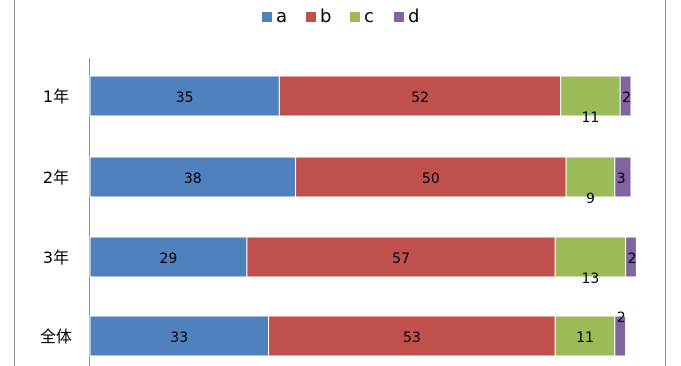 This screenshot has width=681, height=366. Describe the element at coordinates (56, 257) in the screenshot. I see `category-label: 3年` at that location.